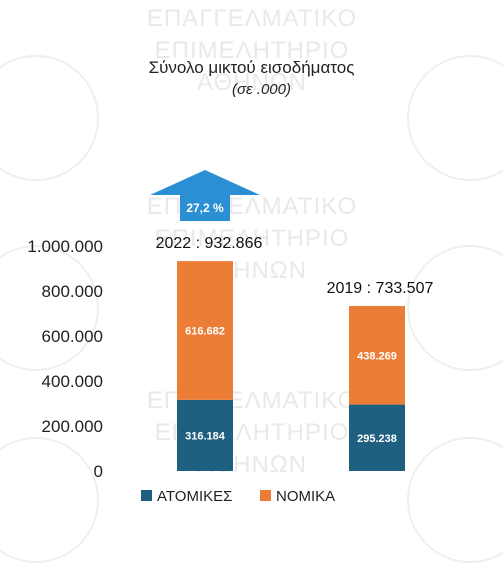 This screenshot has width=503, height=578. I want to click on watermark-text: ΑΘΗΝΩΝ, so click(252, 82).